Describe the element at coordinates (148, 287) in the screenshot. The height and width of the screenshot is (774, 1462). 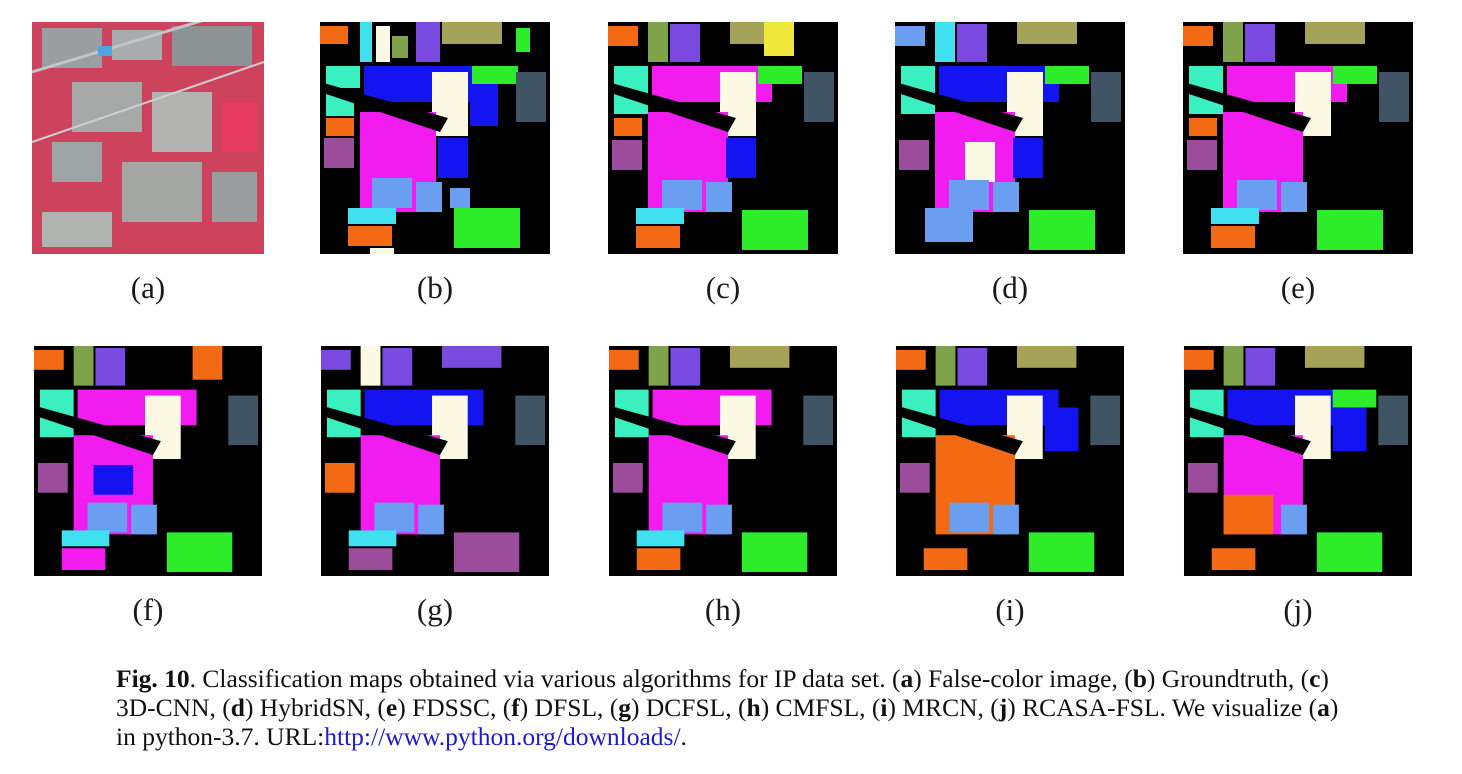
I see `panel-label: (a)` at that location.